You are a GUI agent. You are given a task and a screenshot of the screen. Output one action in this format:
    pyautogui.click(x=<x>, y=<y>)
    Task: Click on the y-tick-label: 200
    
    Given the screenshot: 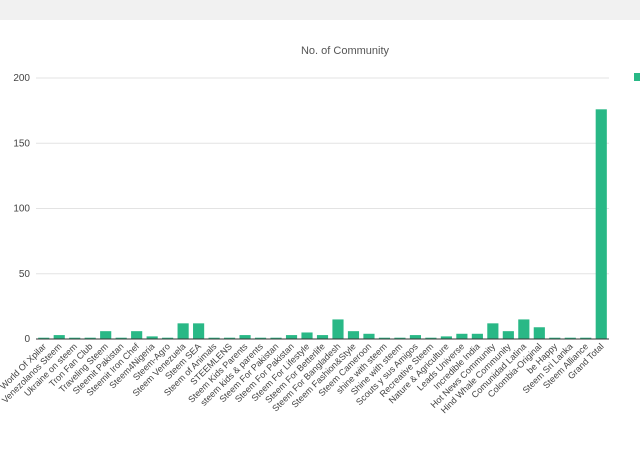 What is the action you would take?
    pyautogui.click(x=21, y=78)
    